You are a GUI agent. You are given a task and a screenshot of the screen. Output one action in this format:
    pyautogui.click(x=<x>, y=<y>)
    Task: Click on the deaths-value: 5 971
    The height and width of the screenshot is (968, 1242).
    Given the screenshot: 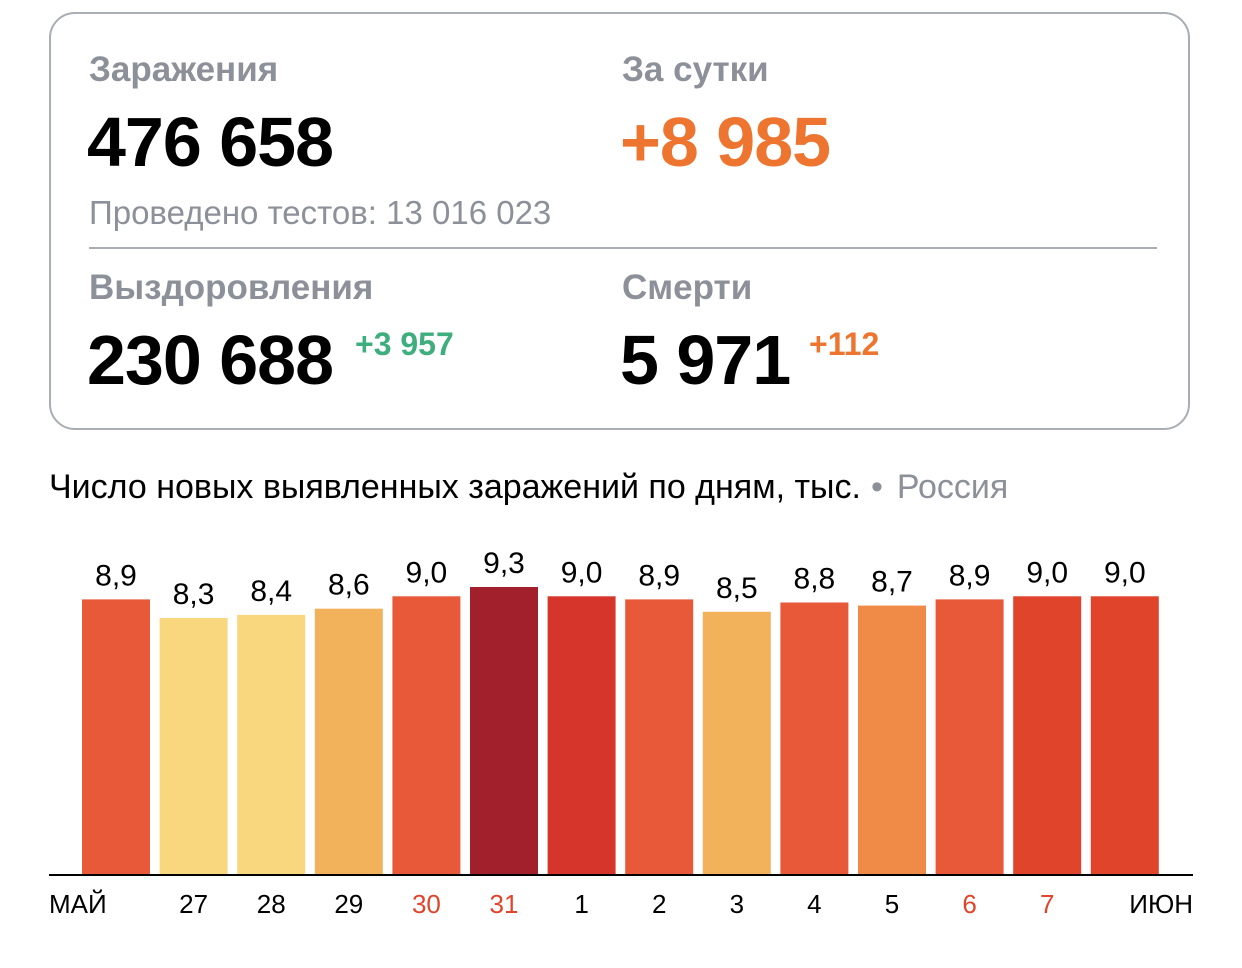 What is the action you would take?
    pyautogui.click(x=705, y=360)
    